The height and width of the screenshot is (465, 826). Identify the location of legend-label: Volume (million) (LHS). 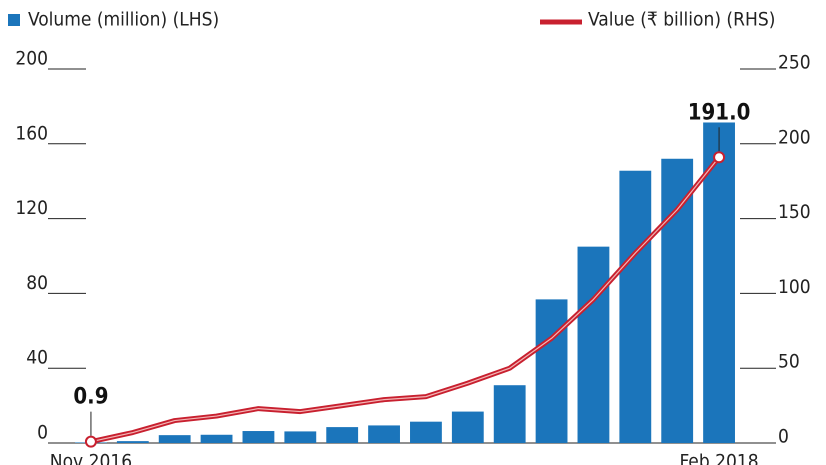
(123, 20).